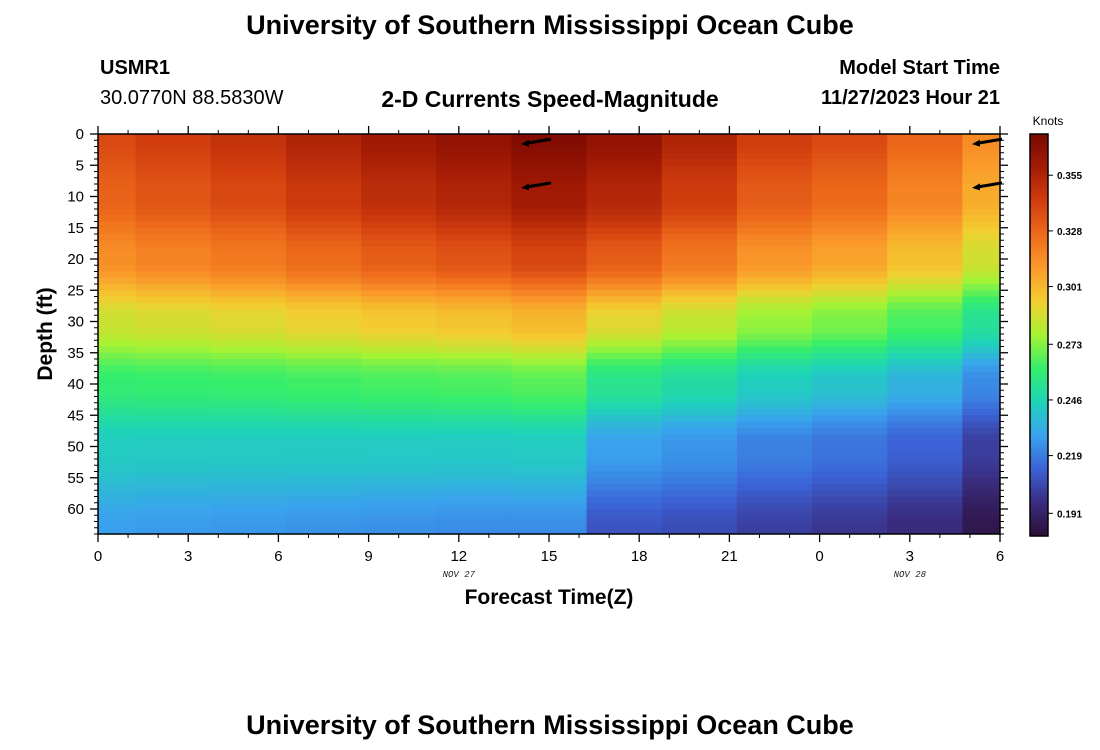 The height and width of the screenshot is (750, 1100). I want to click on x-tick-label: 18, so click(639, 556).